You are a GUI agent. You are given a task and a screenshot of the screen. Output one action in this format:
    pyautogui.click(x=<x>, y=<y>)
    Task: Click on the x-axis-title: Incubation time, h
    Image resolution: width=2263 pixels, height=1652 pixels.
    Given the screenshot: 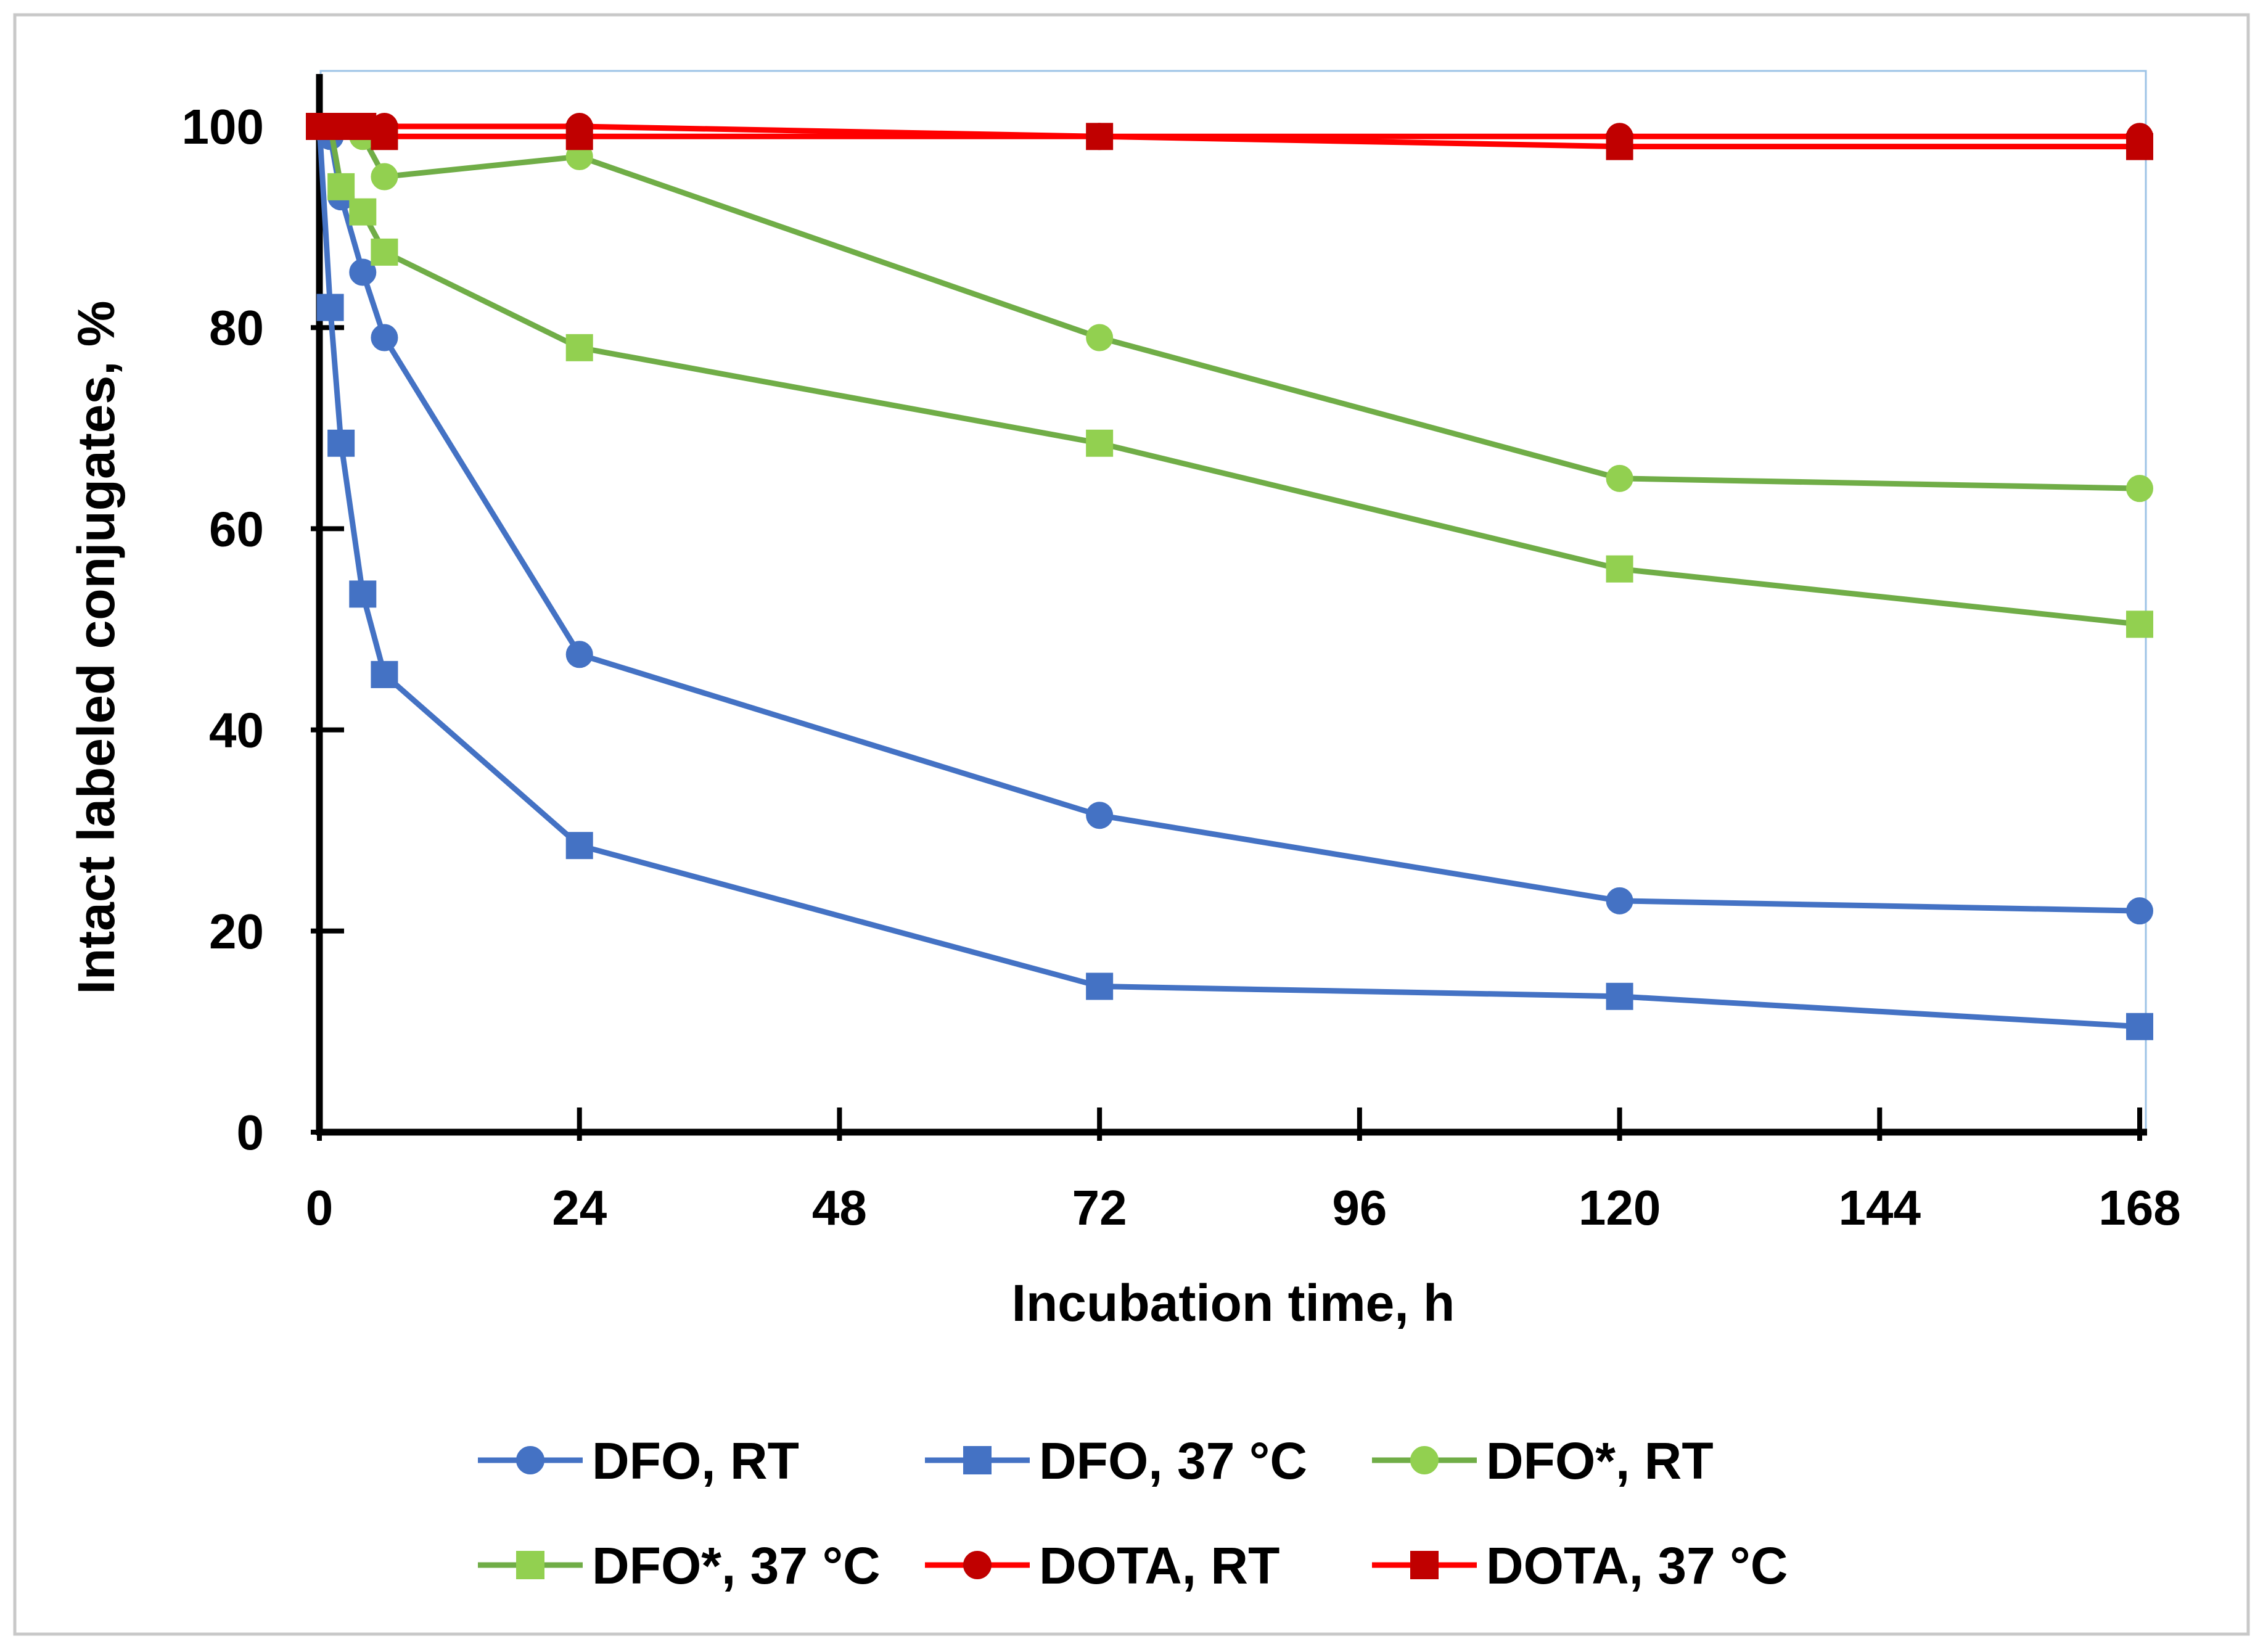 What is the action you would take?
    pyautogui.click(x=1233, y=1303)
    